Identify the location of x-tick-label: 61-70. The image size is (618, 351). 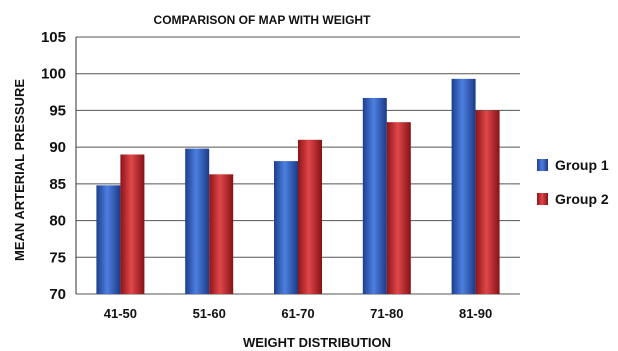
(297, 313).